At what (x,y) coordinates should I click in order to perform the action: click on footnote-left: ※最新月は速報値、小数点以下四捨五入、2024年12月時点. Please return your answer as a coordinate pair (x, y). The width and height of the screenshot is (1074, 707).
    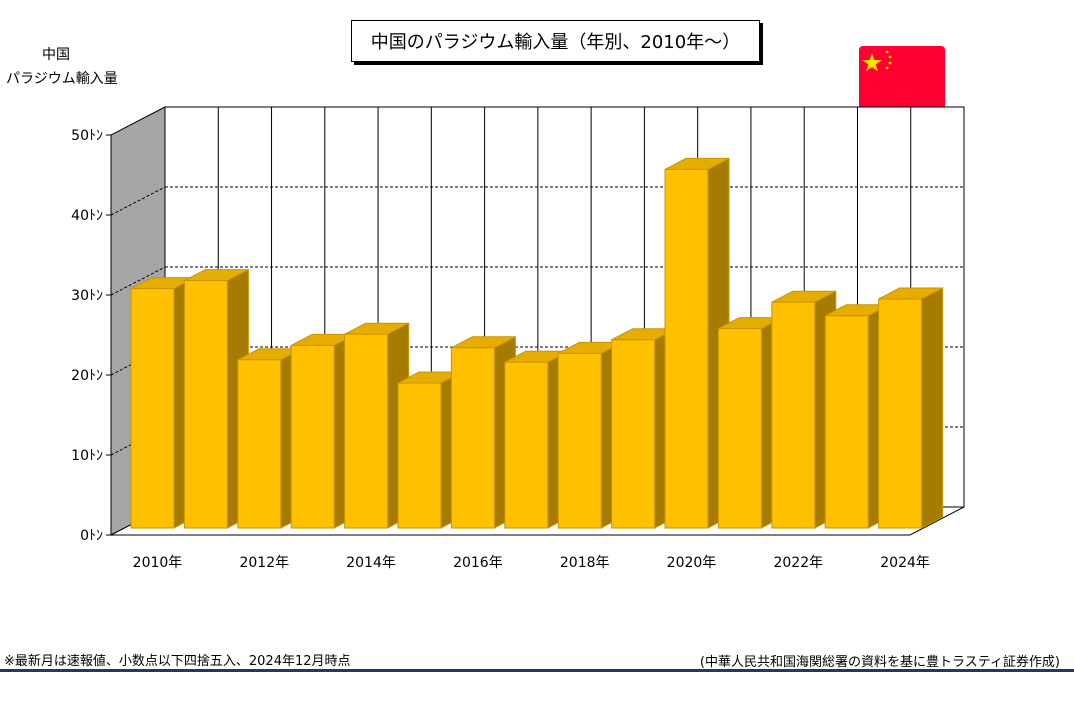
    Looking at the image, I should click on (177, 661).